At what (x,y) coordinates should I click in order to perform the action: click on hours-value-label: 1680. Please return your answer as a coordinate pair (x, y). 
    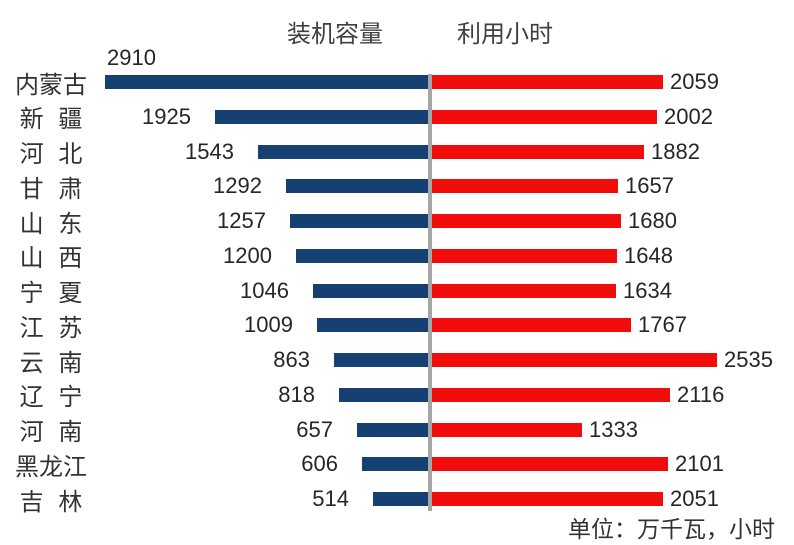
    Looking at the image, I should click on (652, 220).